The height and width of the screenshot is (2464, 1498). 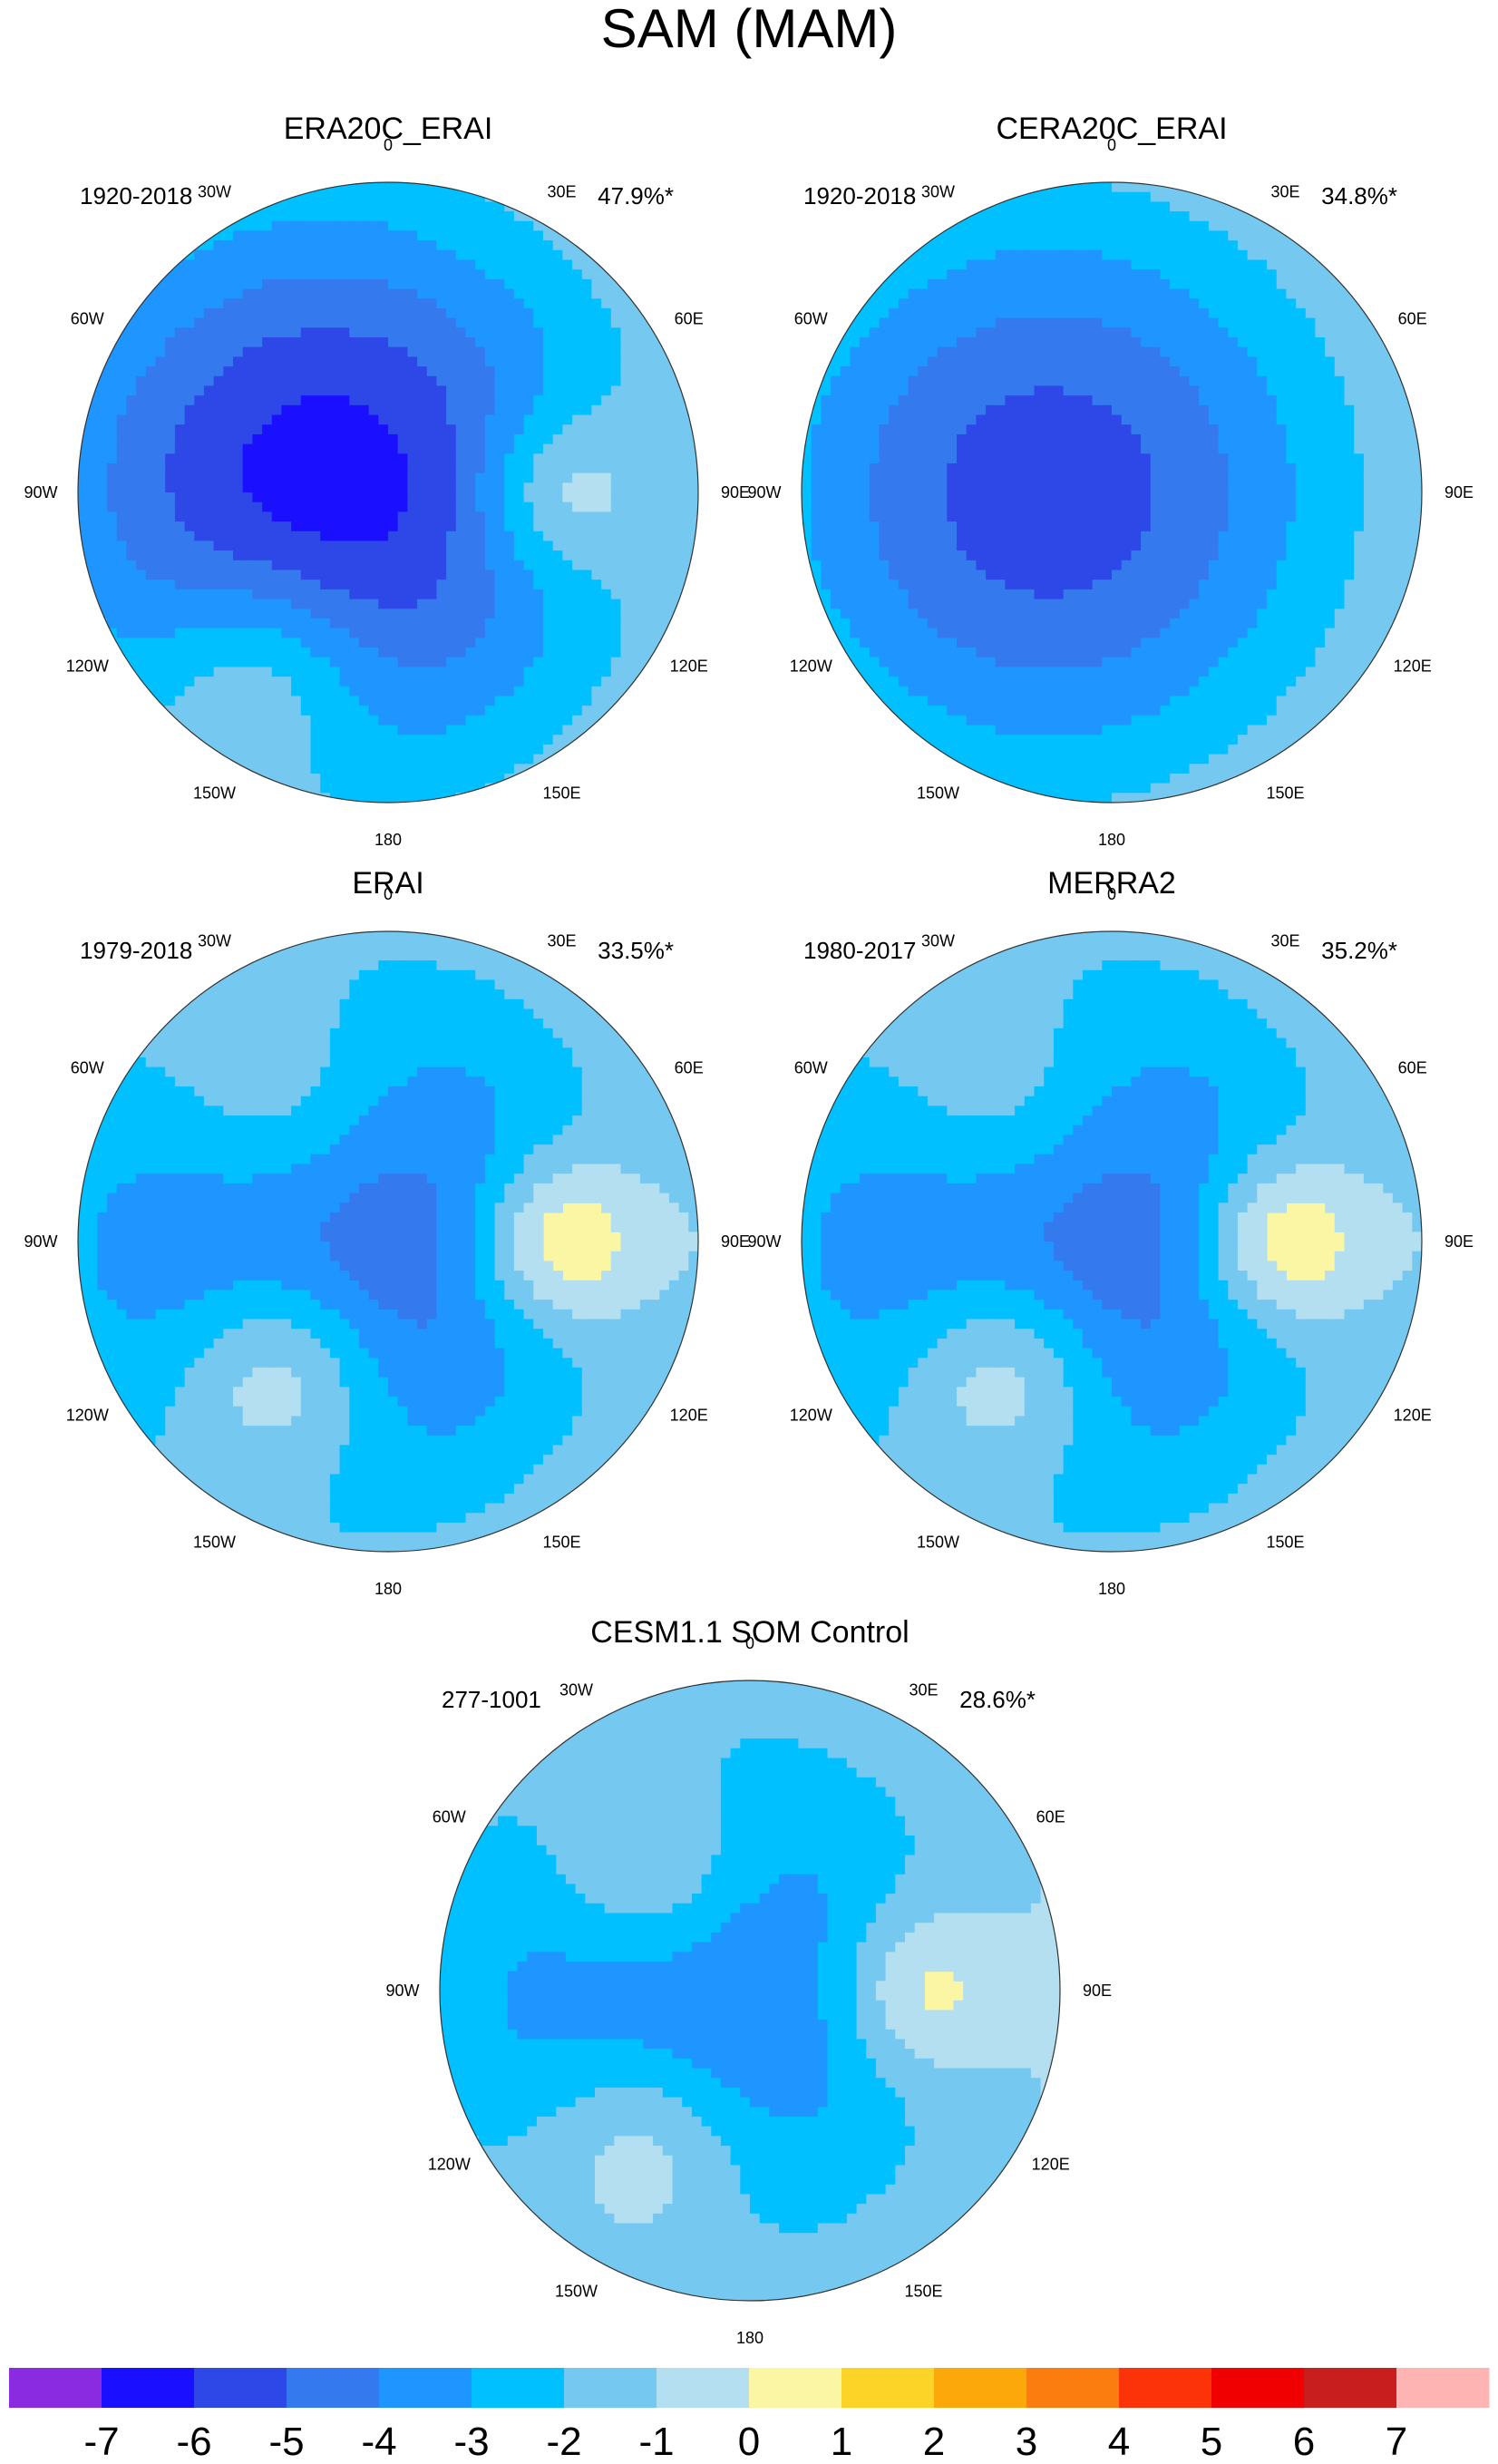 I want to click on longitude-label: 0, so click(x=388, y=145).